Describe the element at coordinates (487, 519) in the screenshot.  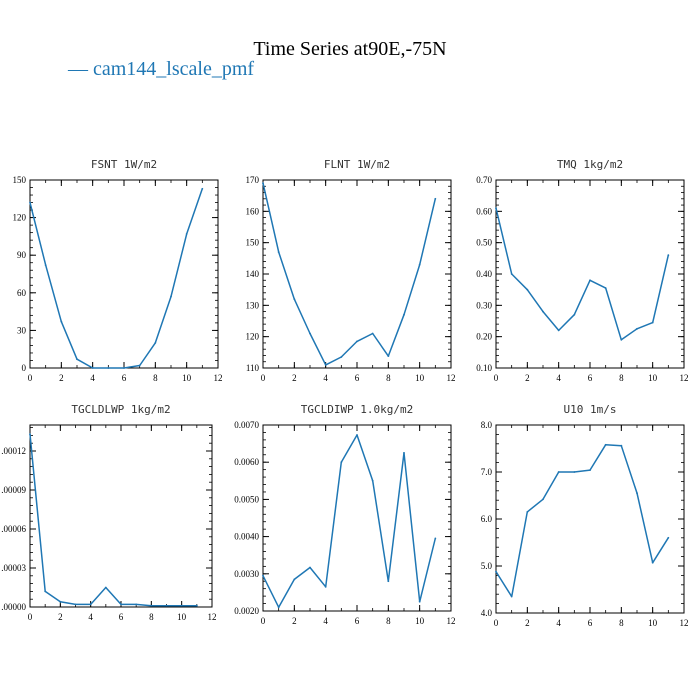
I see `y-tick-label: 6.0` at that location.